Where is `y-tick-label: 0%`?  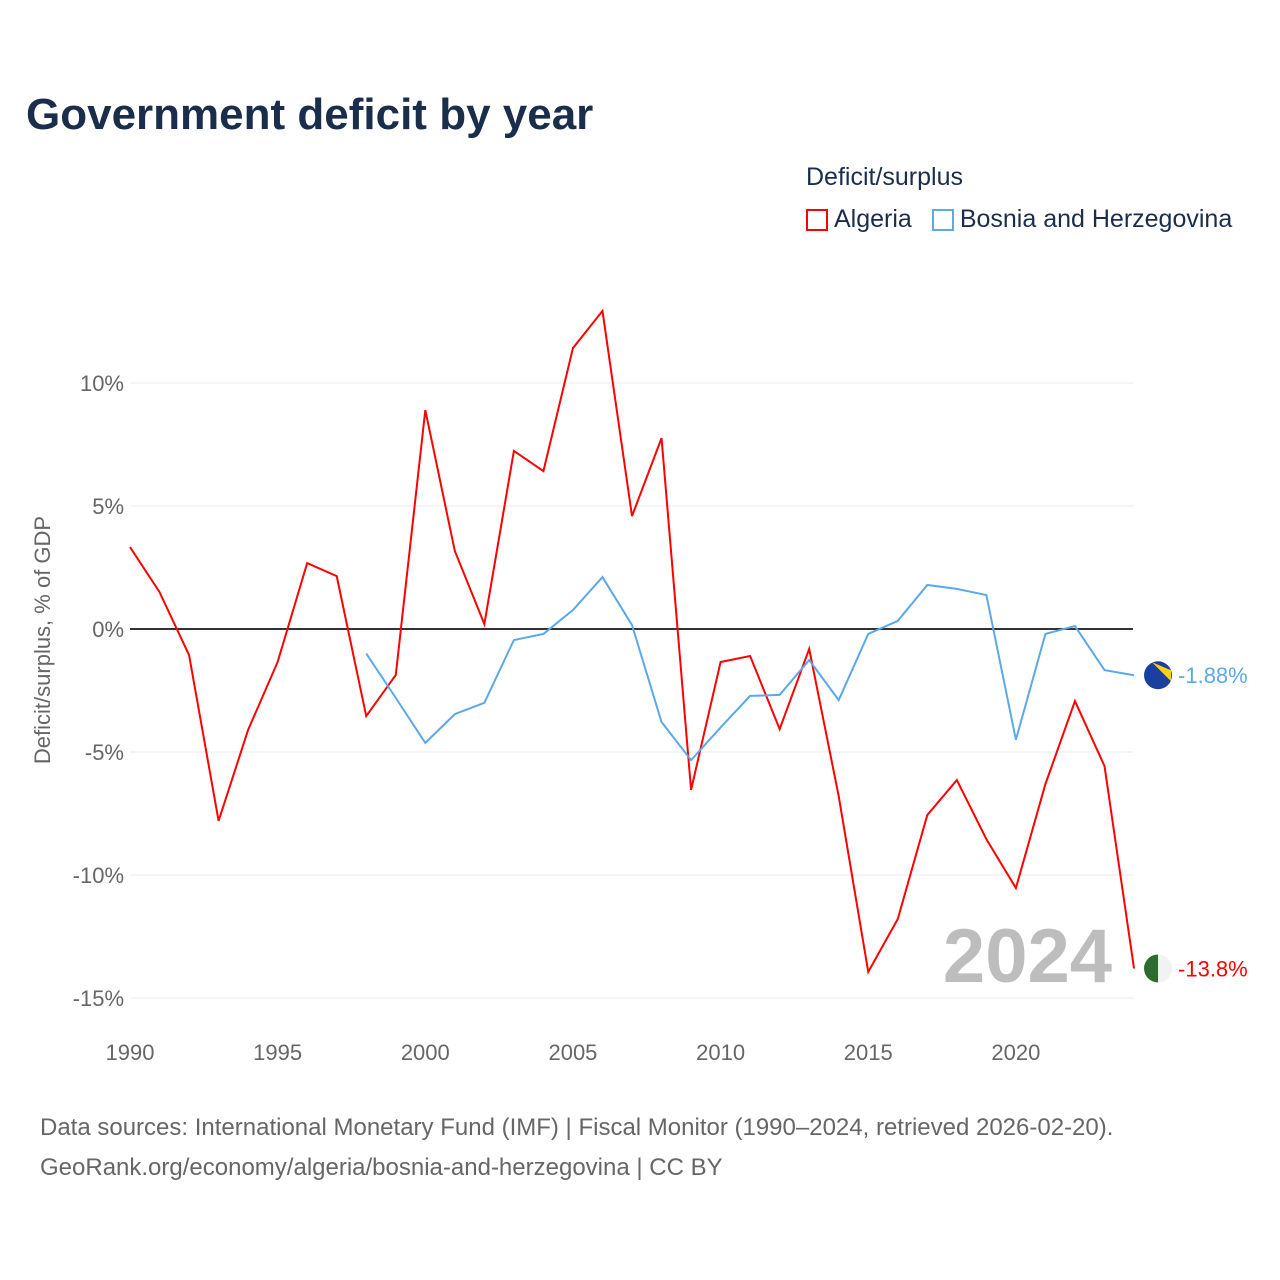 y-tick-label: 0% is located at coordinates (108, 629).